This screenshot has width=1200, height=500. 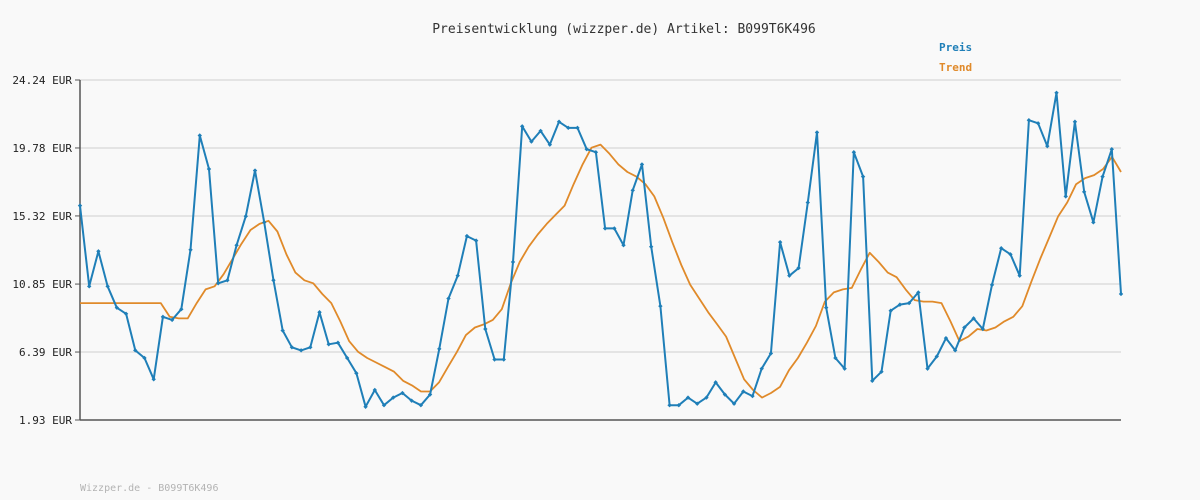 I want to click on y-tick-label: 19.78 EUR, so click(x=42, y=148).